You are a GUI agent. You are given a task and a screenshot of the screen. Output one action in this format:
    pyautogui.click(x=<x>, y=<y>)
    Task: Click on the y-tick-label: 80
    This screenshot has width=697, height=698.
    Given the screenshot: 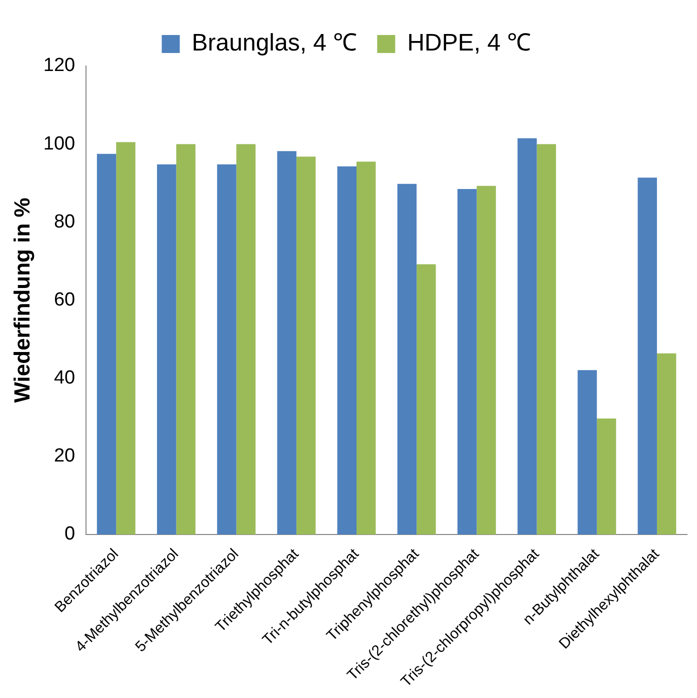 What is the action you would take?
    pyautogui.click(x=65, y=221)
    